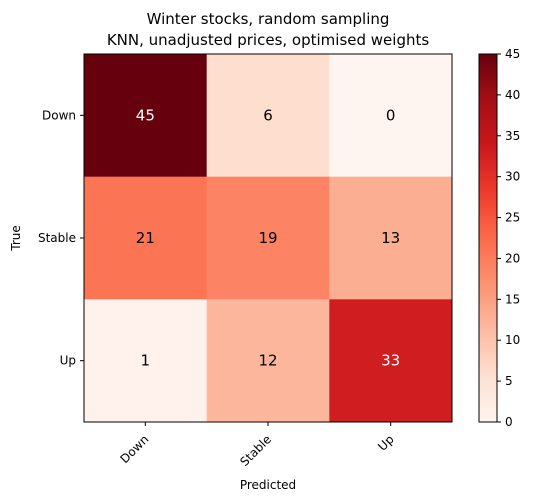  What do you see at coordinates (512, 54) in the screenshot?
I see `colorbar-tick-label: 45` at bounding box center [512, 54].